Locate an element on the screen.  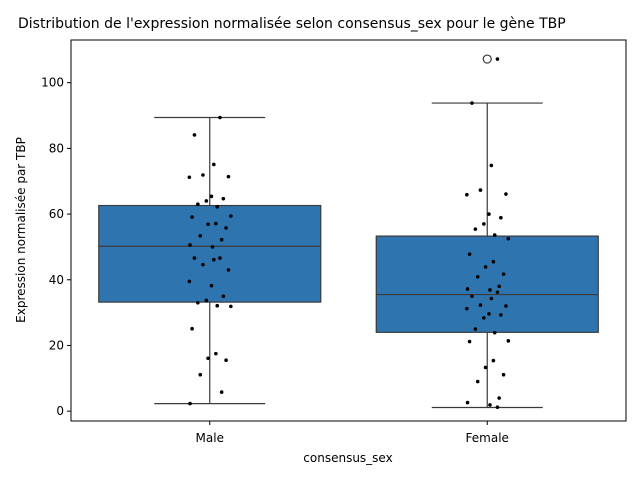
y-tick-label: 60 is located at coordinates (56, 214).